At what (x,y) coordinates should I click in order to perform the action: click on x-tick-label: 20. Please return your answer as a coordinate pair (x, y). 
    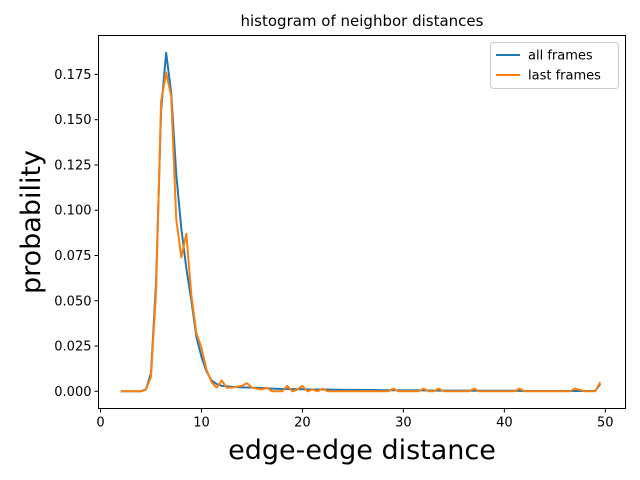
    Looking at the image, I should click on (302, 423).